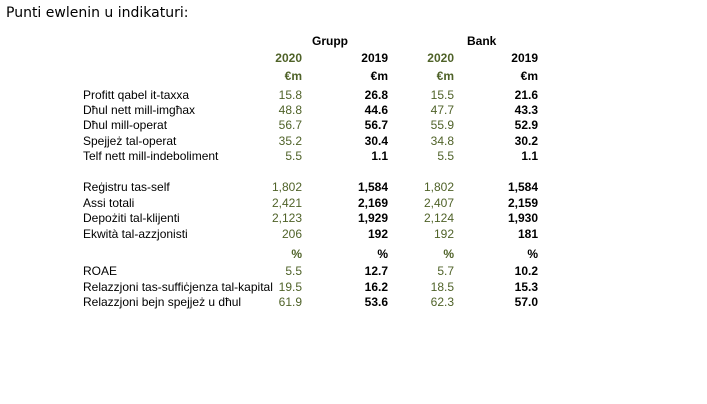 This screenshot has height=404, width=707. Describe the element at coordinates (526, 110) in the screenshot. I see `value-cell: 43.3` at that location.